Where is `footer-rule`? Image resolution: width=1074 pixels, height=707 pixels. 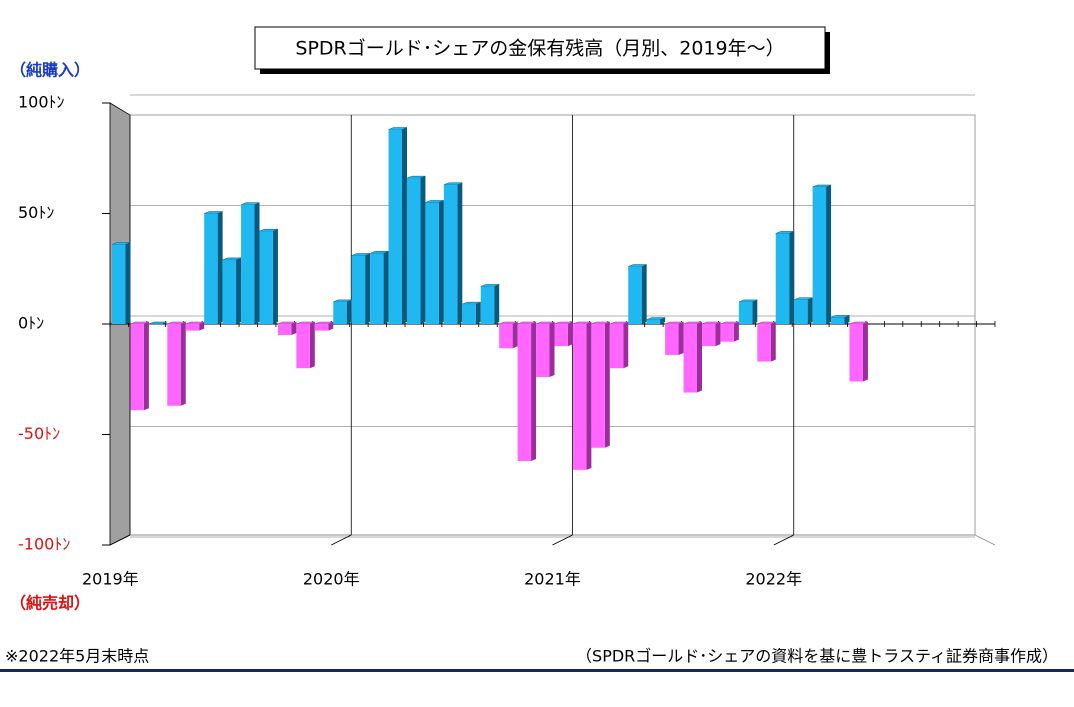 footer-rule is located at coordinates (537, 670).